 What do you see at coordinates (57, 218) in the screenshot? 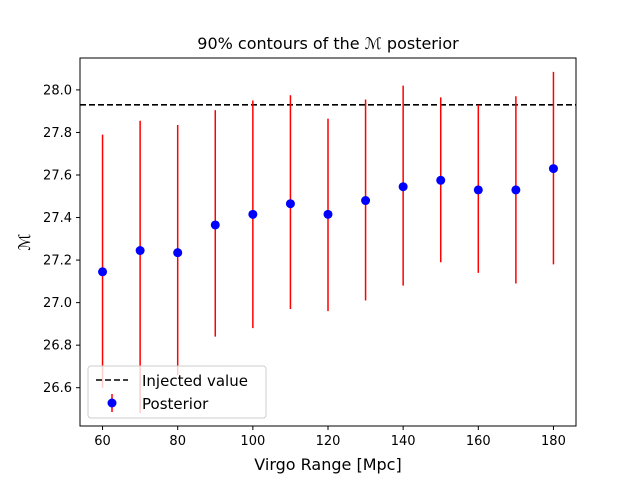
I see `y-tick-label: 27.4` at bounding box center [57, 218].